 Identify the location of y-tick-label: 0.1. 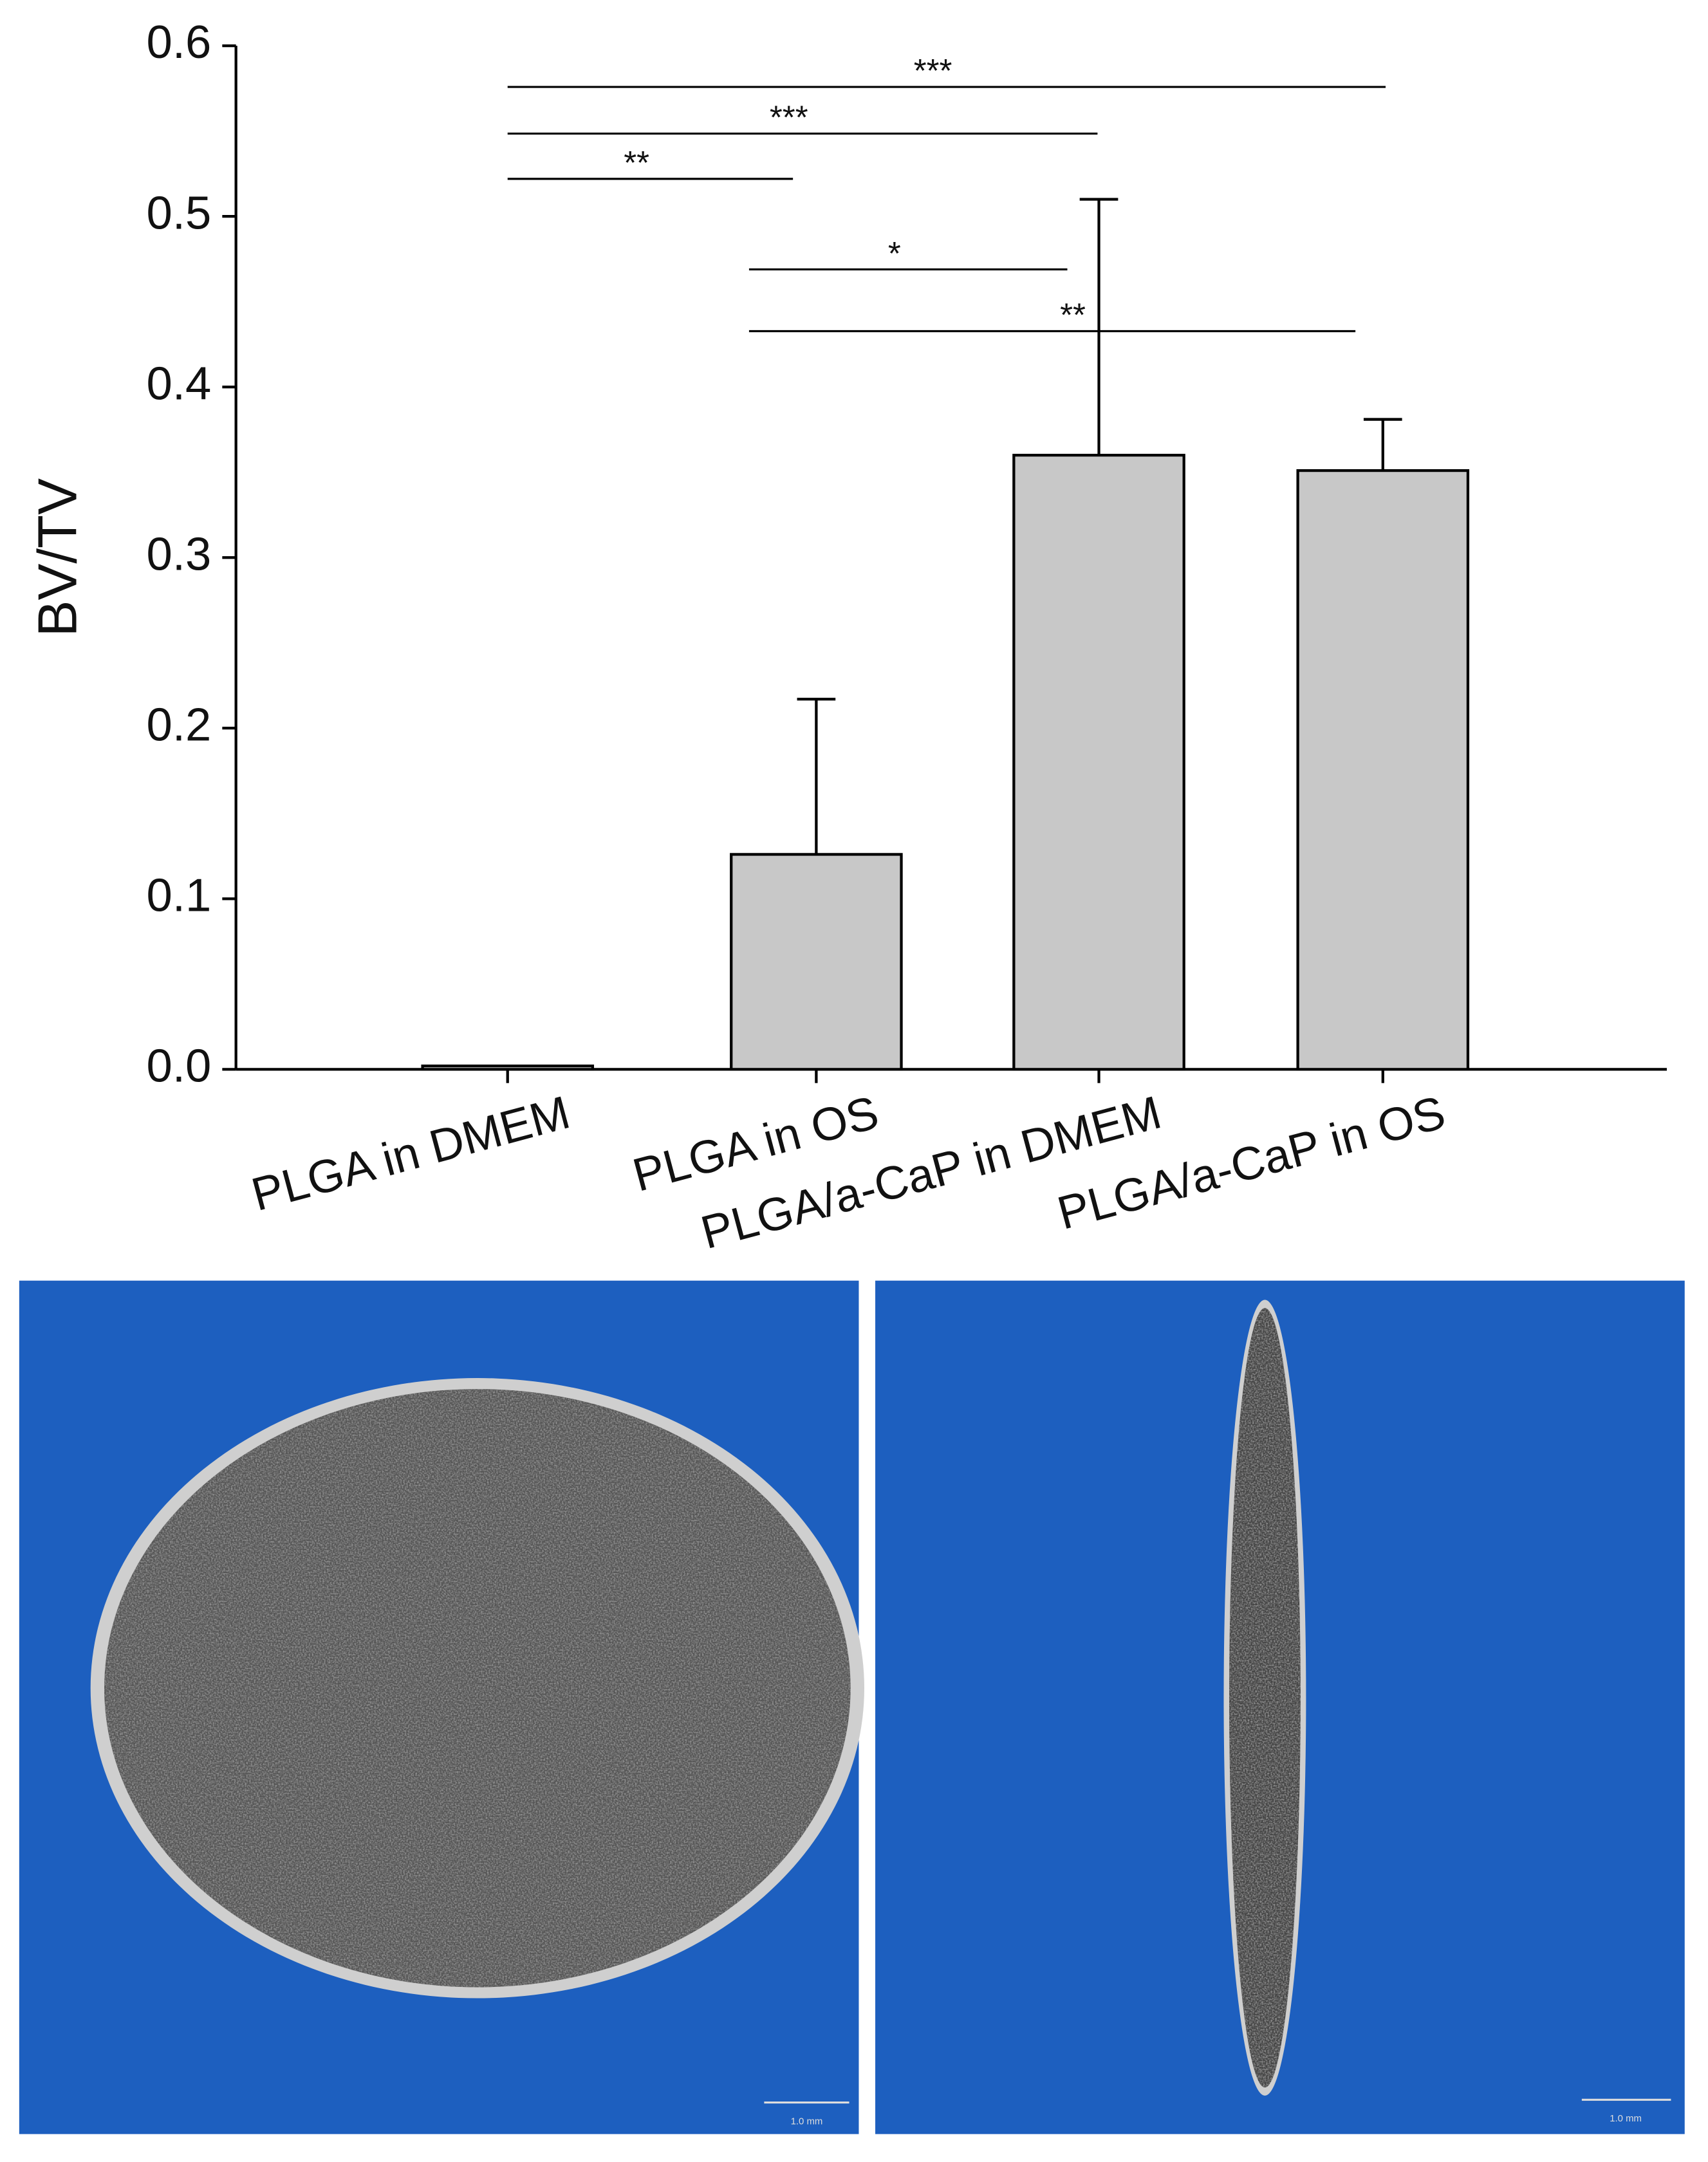
(179, 895).